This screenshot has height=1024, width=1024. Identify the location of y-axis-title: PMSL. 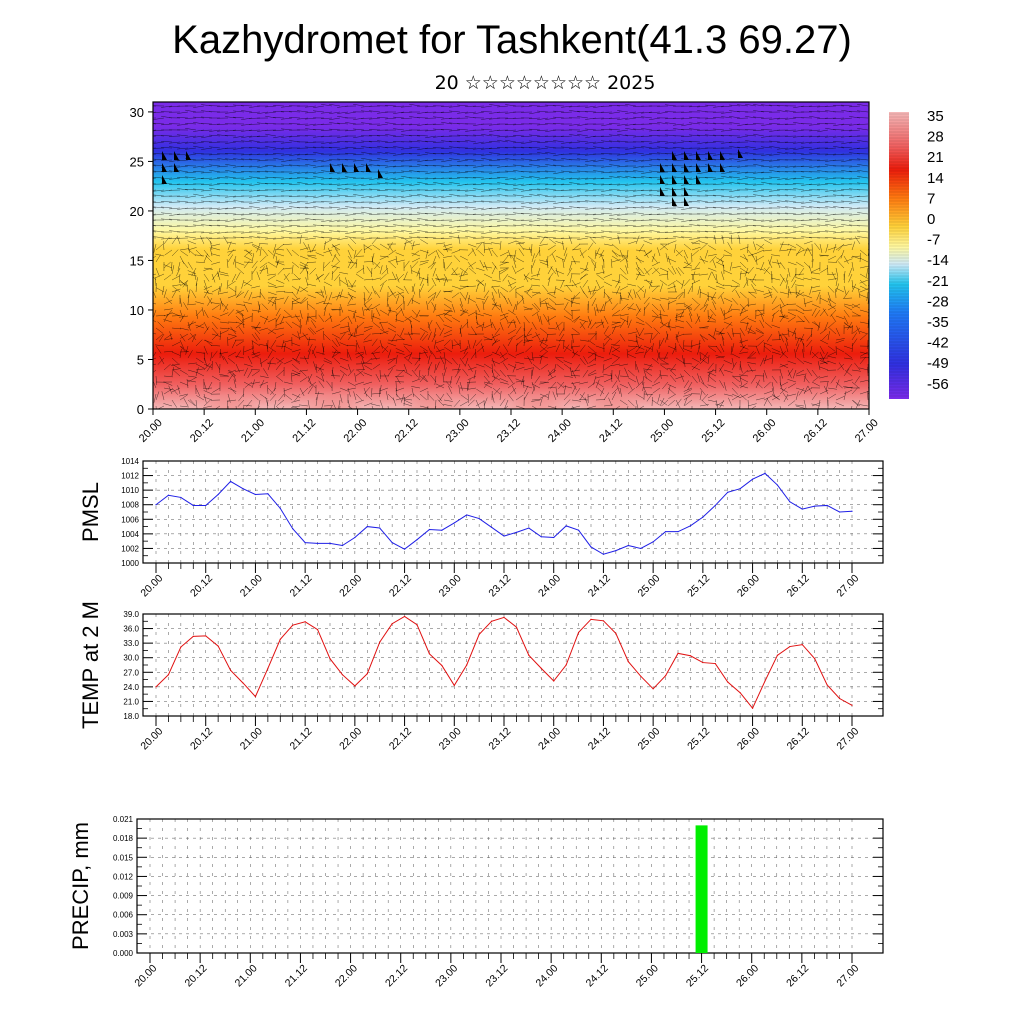
(90, 512).